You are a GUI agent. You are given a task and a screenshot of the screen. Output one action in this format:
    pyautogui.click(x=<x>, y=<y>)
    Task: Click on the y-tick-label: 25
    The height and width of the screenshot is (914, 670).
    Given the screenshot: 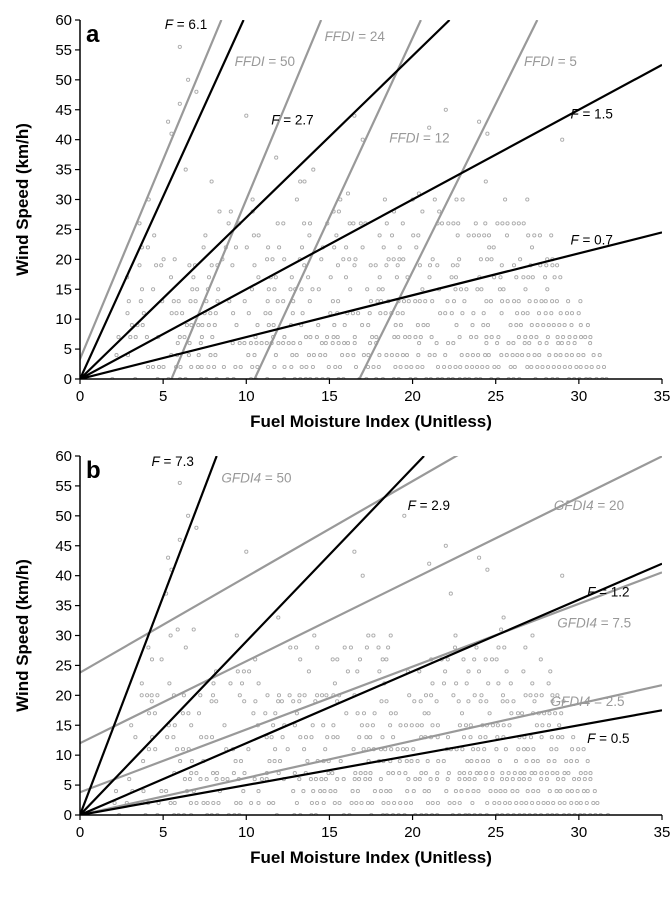 What is the action you would take?
    pyautogui.click(x=63, y=229)
    